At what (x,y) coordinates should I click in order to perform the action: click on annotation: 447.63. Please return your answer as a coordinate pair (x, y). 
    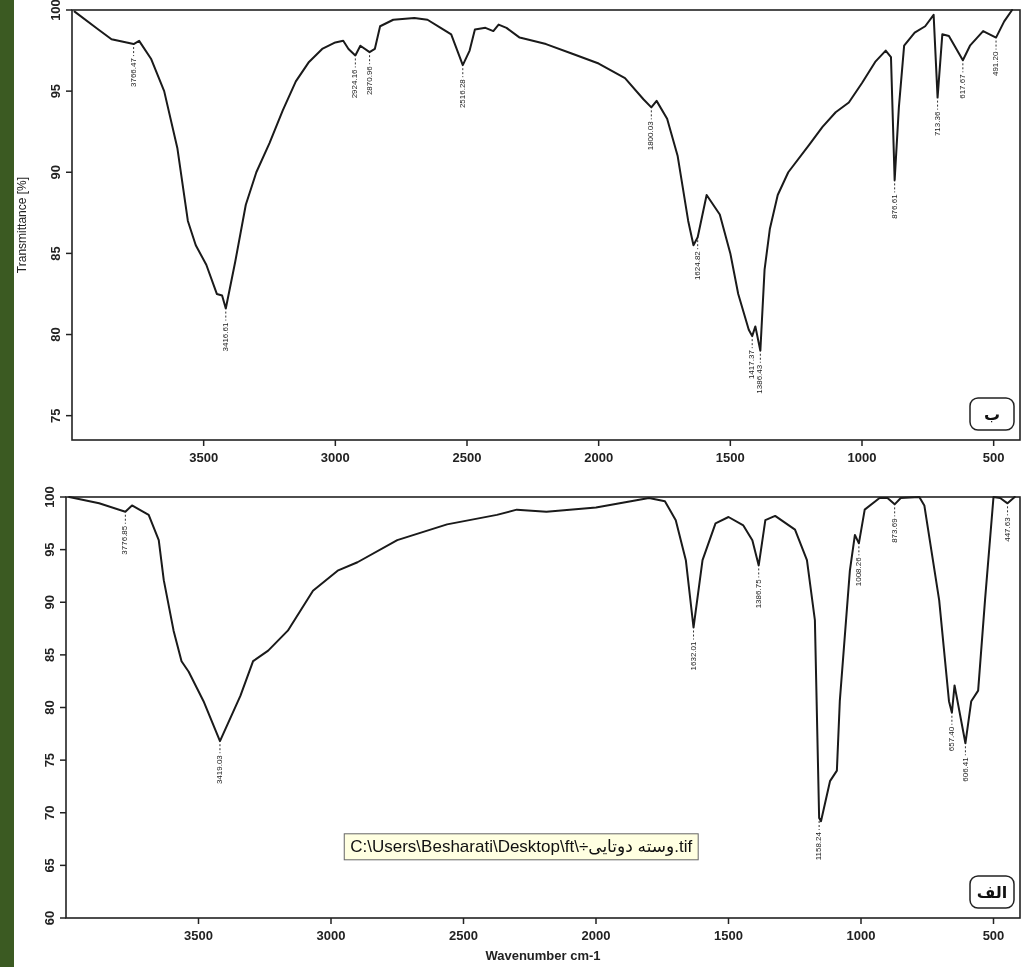
    Looking at the image, I should click on (1007, 529).